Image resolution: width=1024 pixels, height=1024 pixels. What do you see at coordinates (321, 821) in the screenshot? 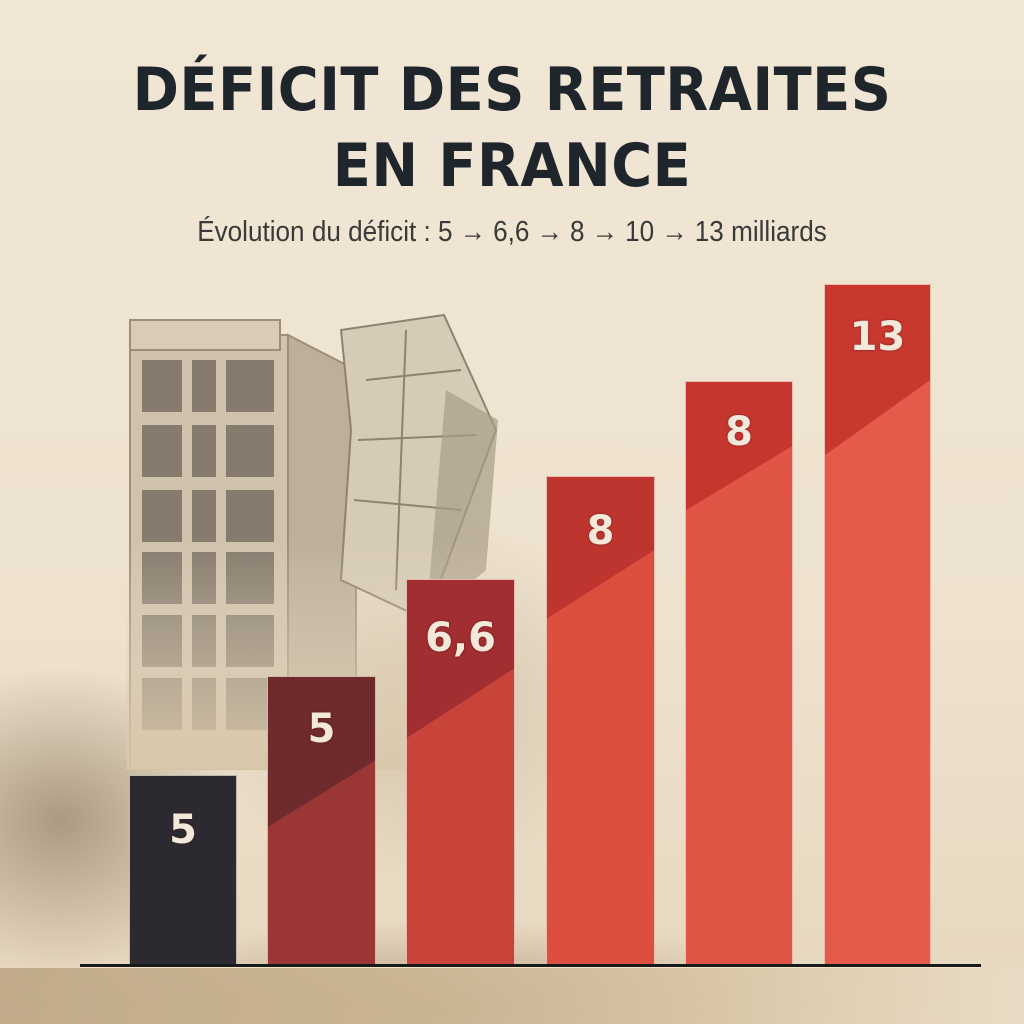
I see `bar-2: 5` at bounding box center [321, 821].